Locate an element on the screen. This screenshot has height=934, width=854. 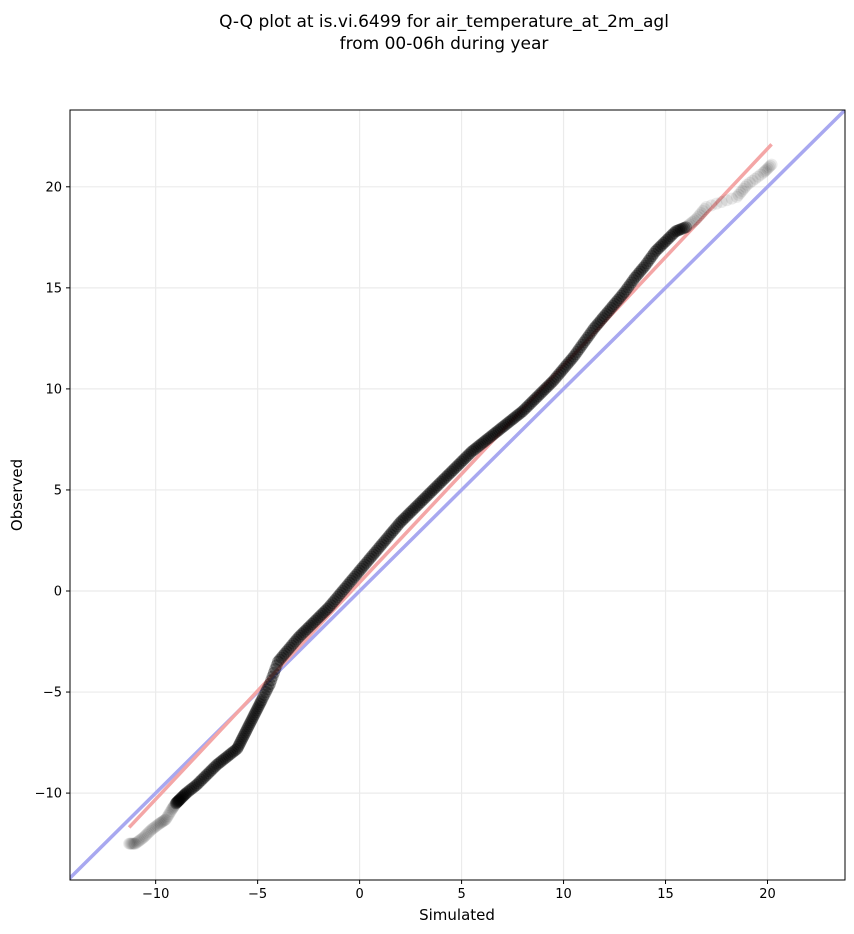
y-tick-label: 5 is located at coordinates (58, 490).